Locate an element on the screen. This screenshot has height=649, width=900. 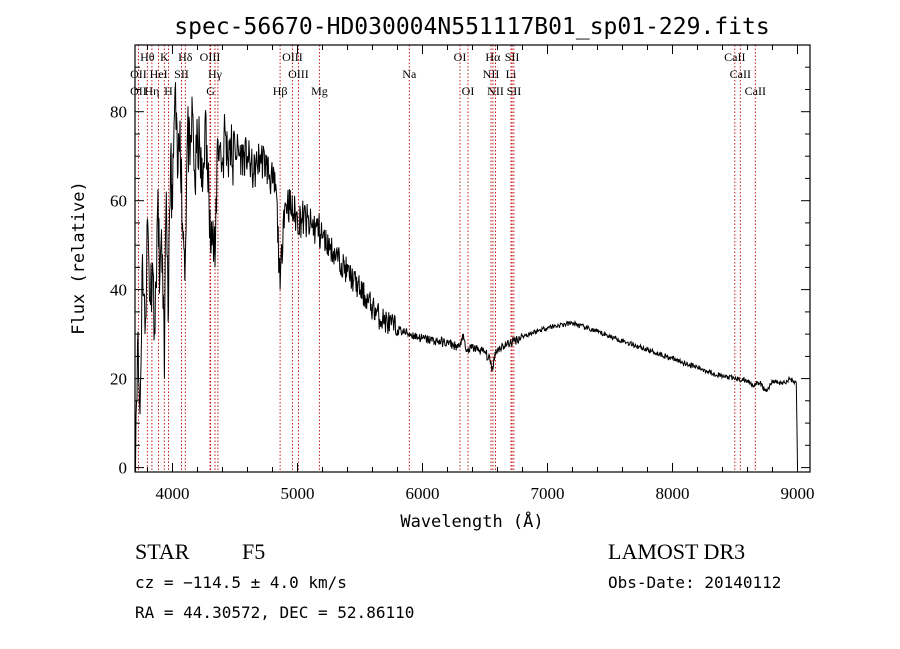
line-label: G is located at coordinates (210, 91).